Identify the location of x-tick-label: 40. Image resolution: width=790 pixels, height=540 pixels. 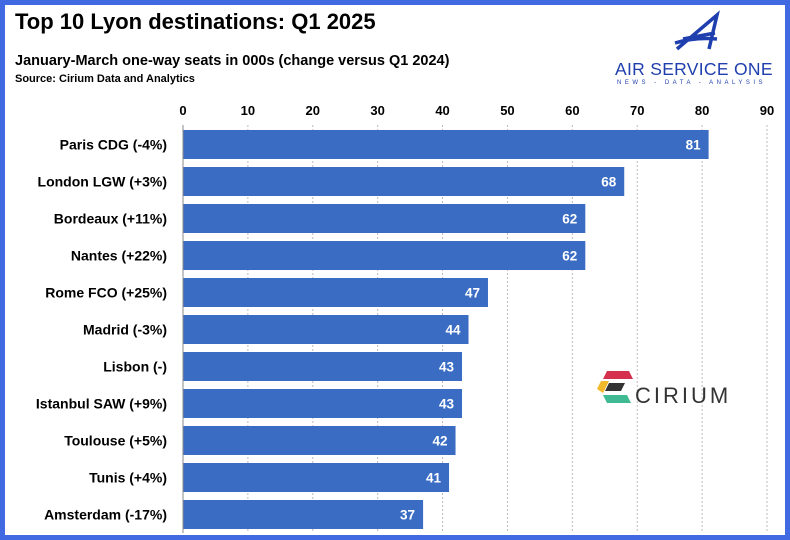
(442, 110).